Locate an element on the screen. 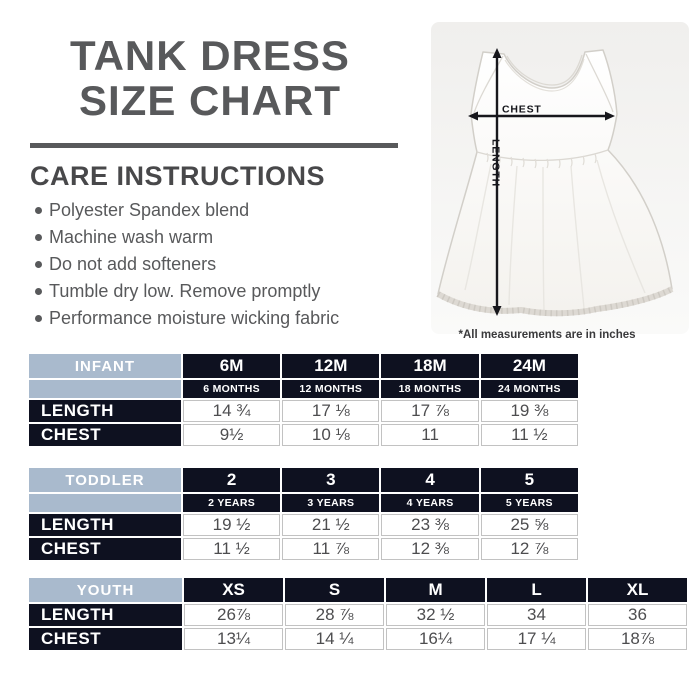  page-title-line1: TANK DRESS is located at coordinates (210, 55).